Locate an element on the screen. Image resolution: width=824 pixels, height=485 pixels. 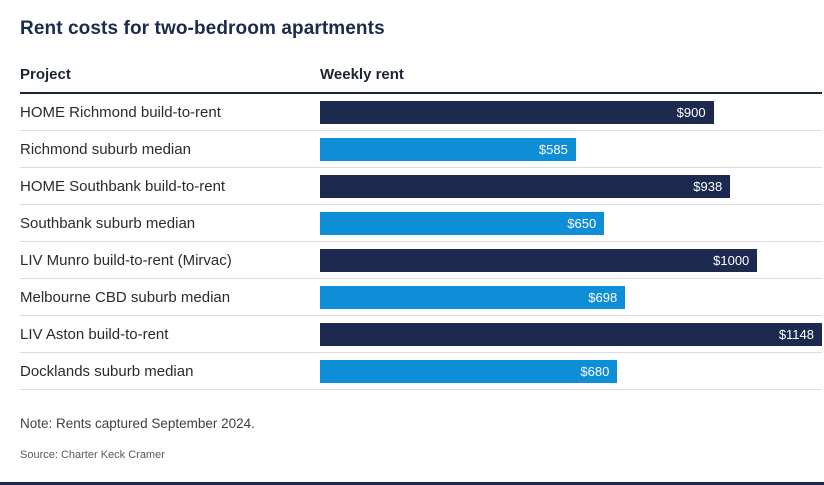
bar: $1000 is located at coordinates (539, 260).